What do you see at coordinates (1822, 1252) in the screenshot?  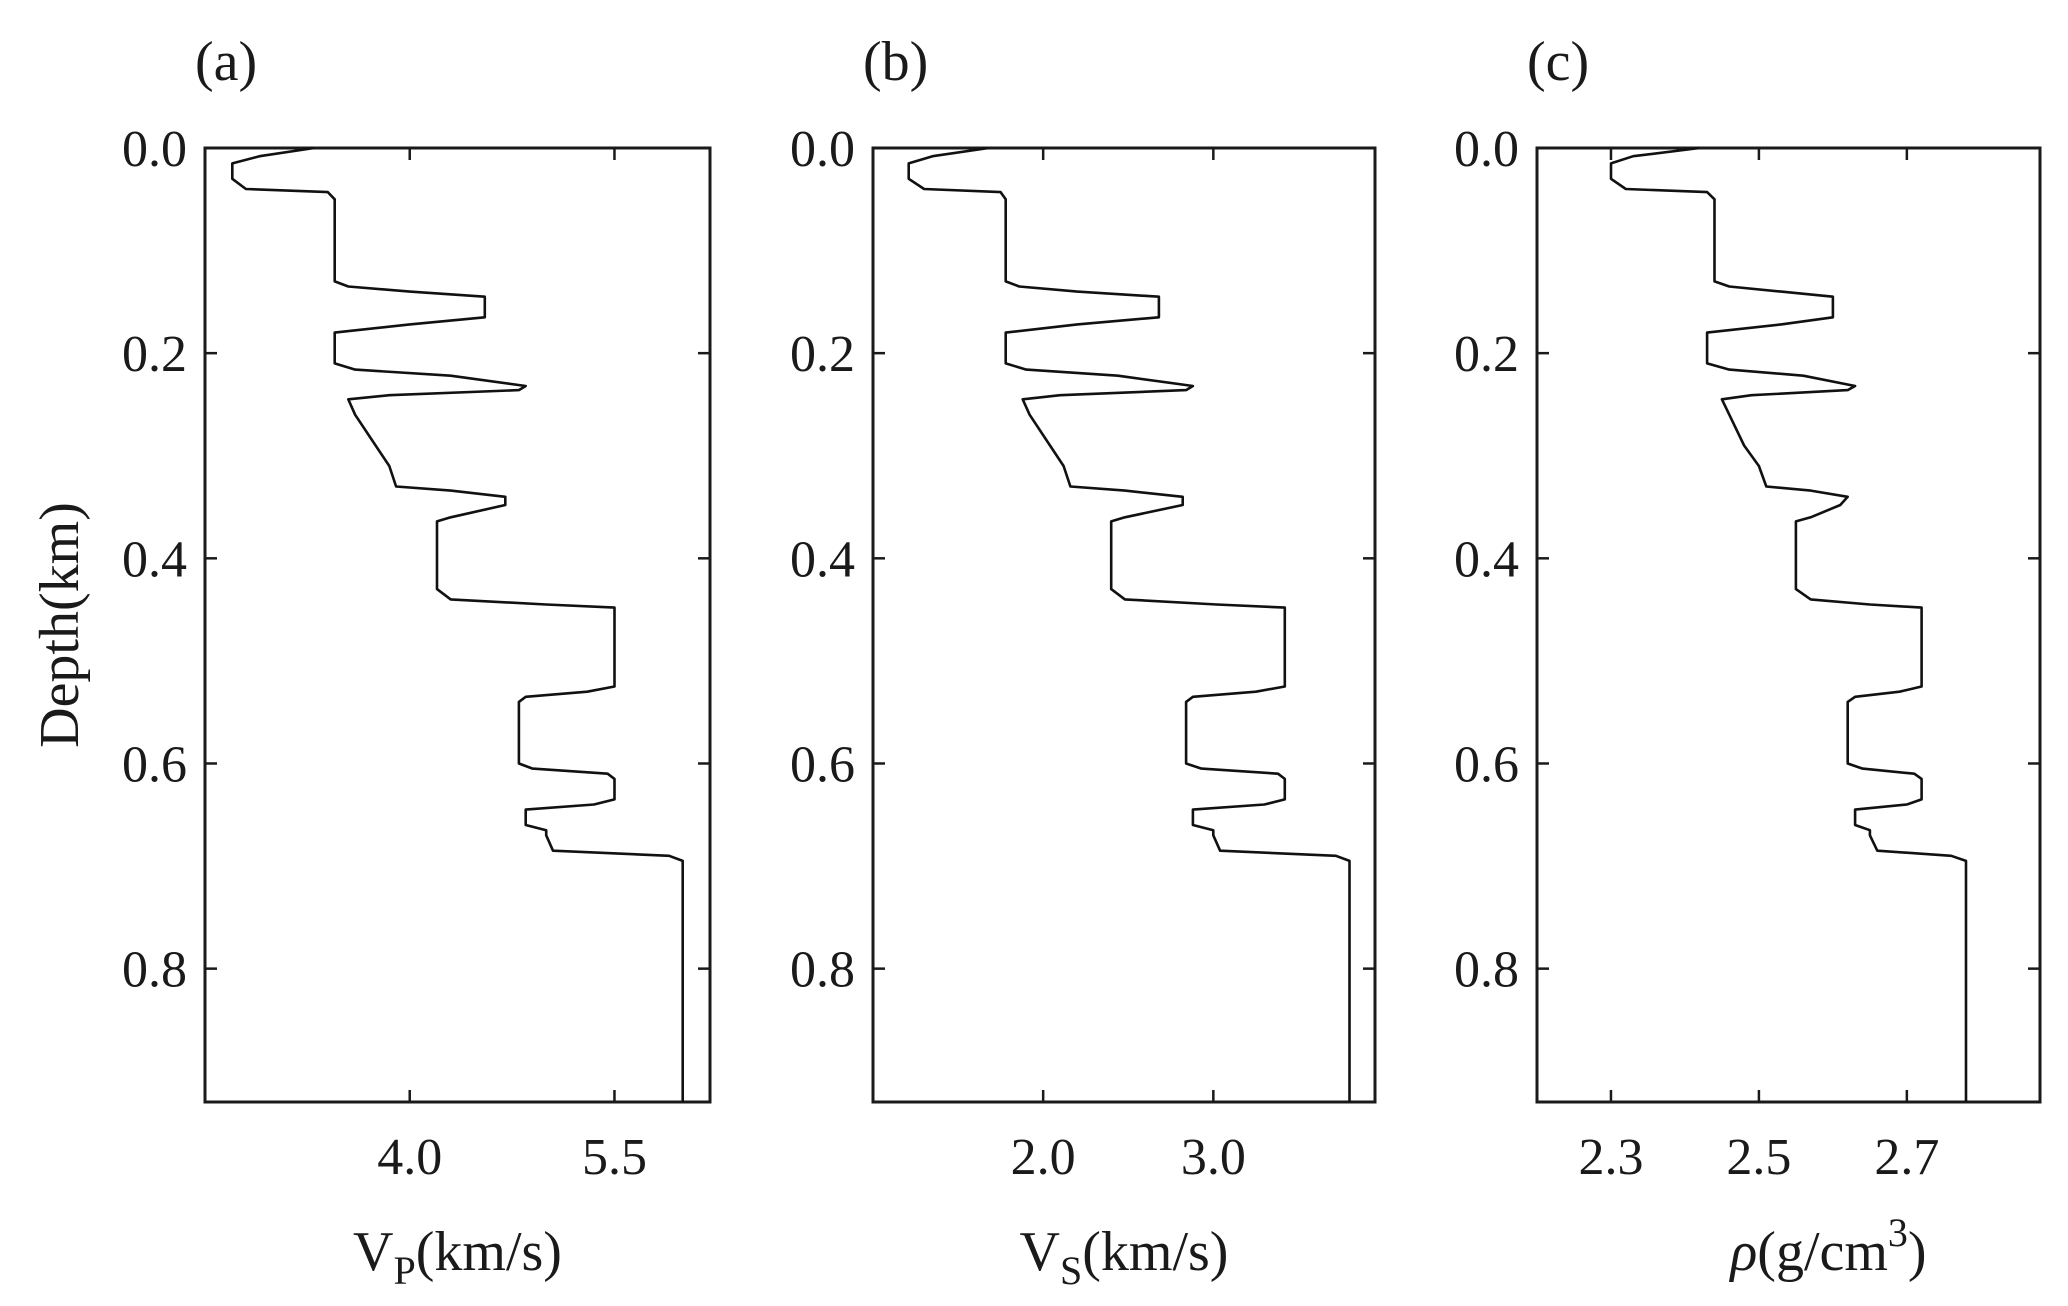 I see `x-axis-label-rest: (g/cm` at bounding box center [1822, 1252].